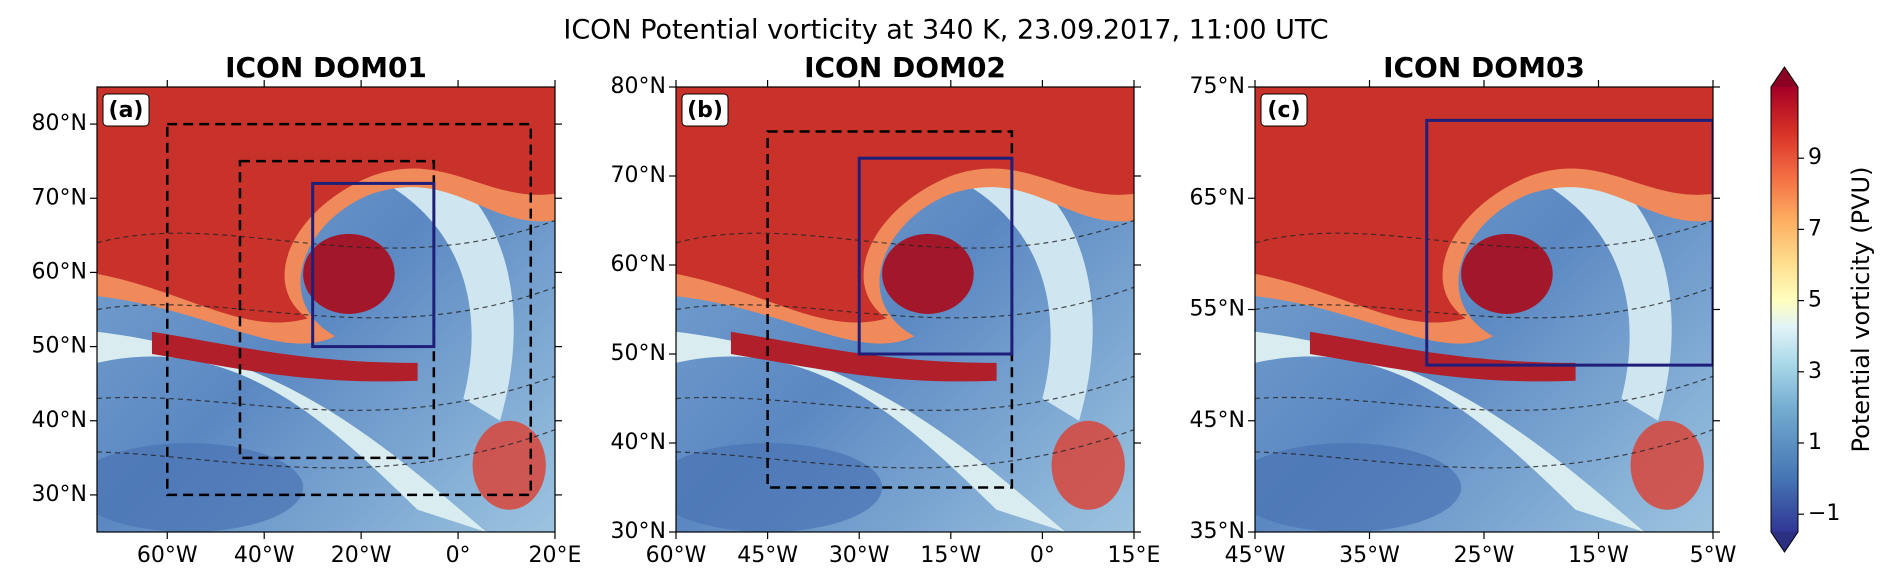 This screenshot has height=588, width=1892. I want to click on x-tick-label: 25°W, so click(1484, 555).